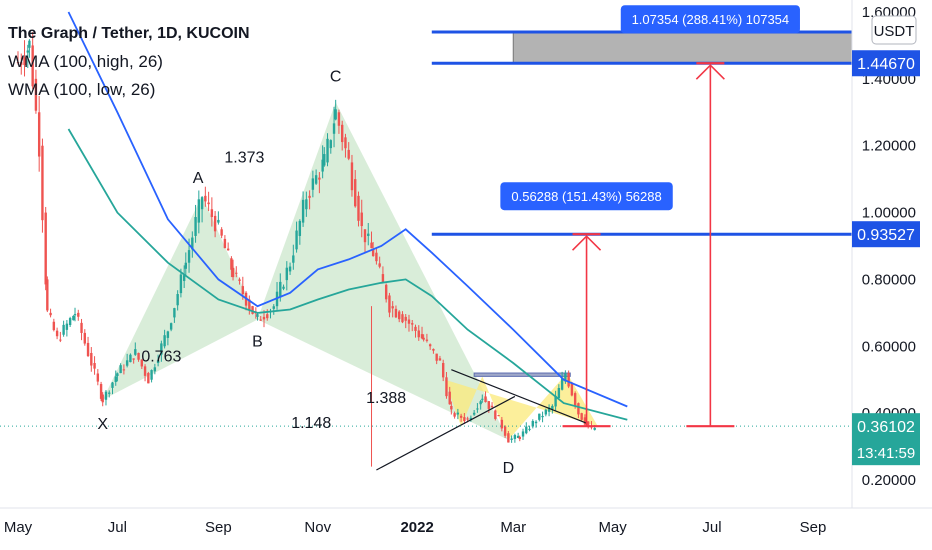 This screenshot has width=932, height=550. I want to click on legend-symbol-title: The Graph / Tether, 1D, KUCOIN, so click(129, 33).